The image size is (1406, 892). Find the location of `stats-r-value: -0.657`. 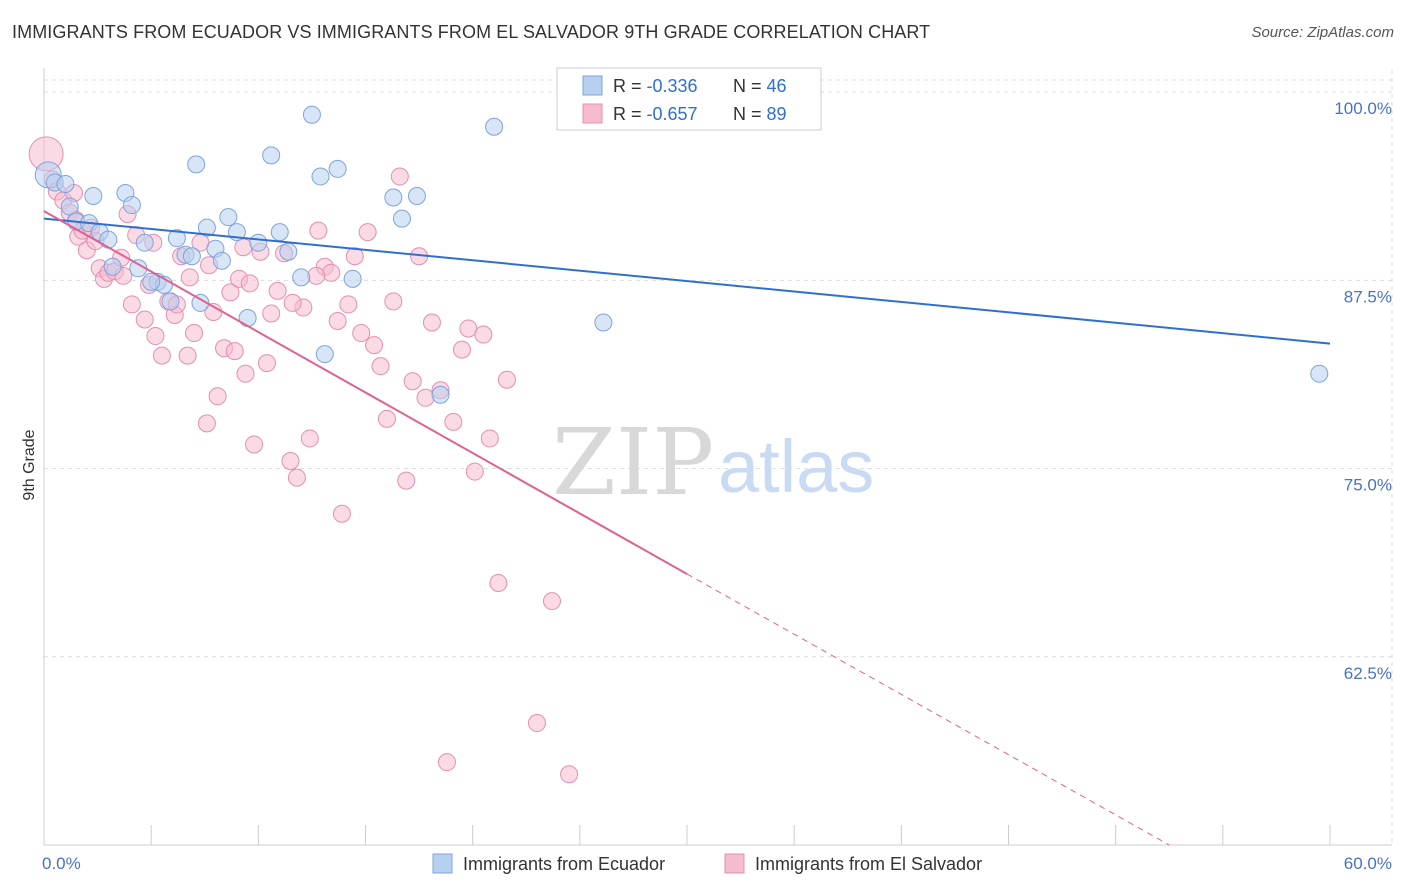

stats-r-value: -0.657 is located at coordinates (672, 114).